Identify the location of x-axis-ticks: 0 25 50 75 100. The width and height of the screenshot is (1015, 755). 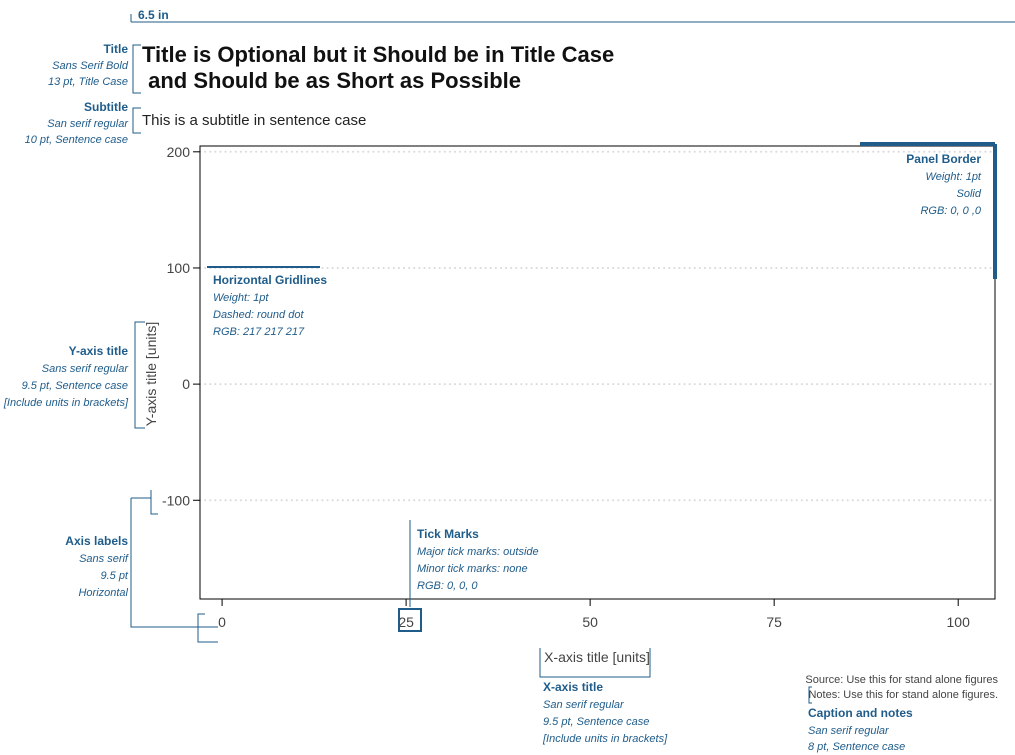
(594, 614).